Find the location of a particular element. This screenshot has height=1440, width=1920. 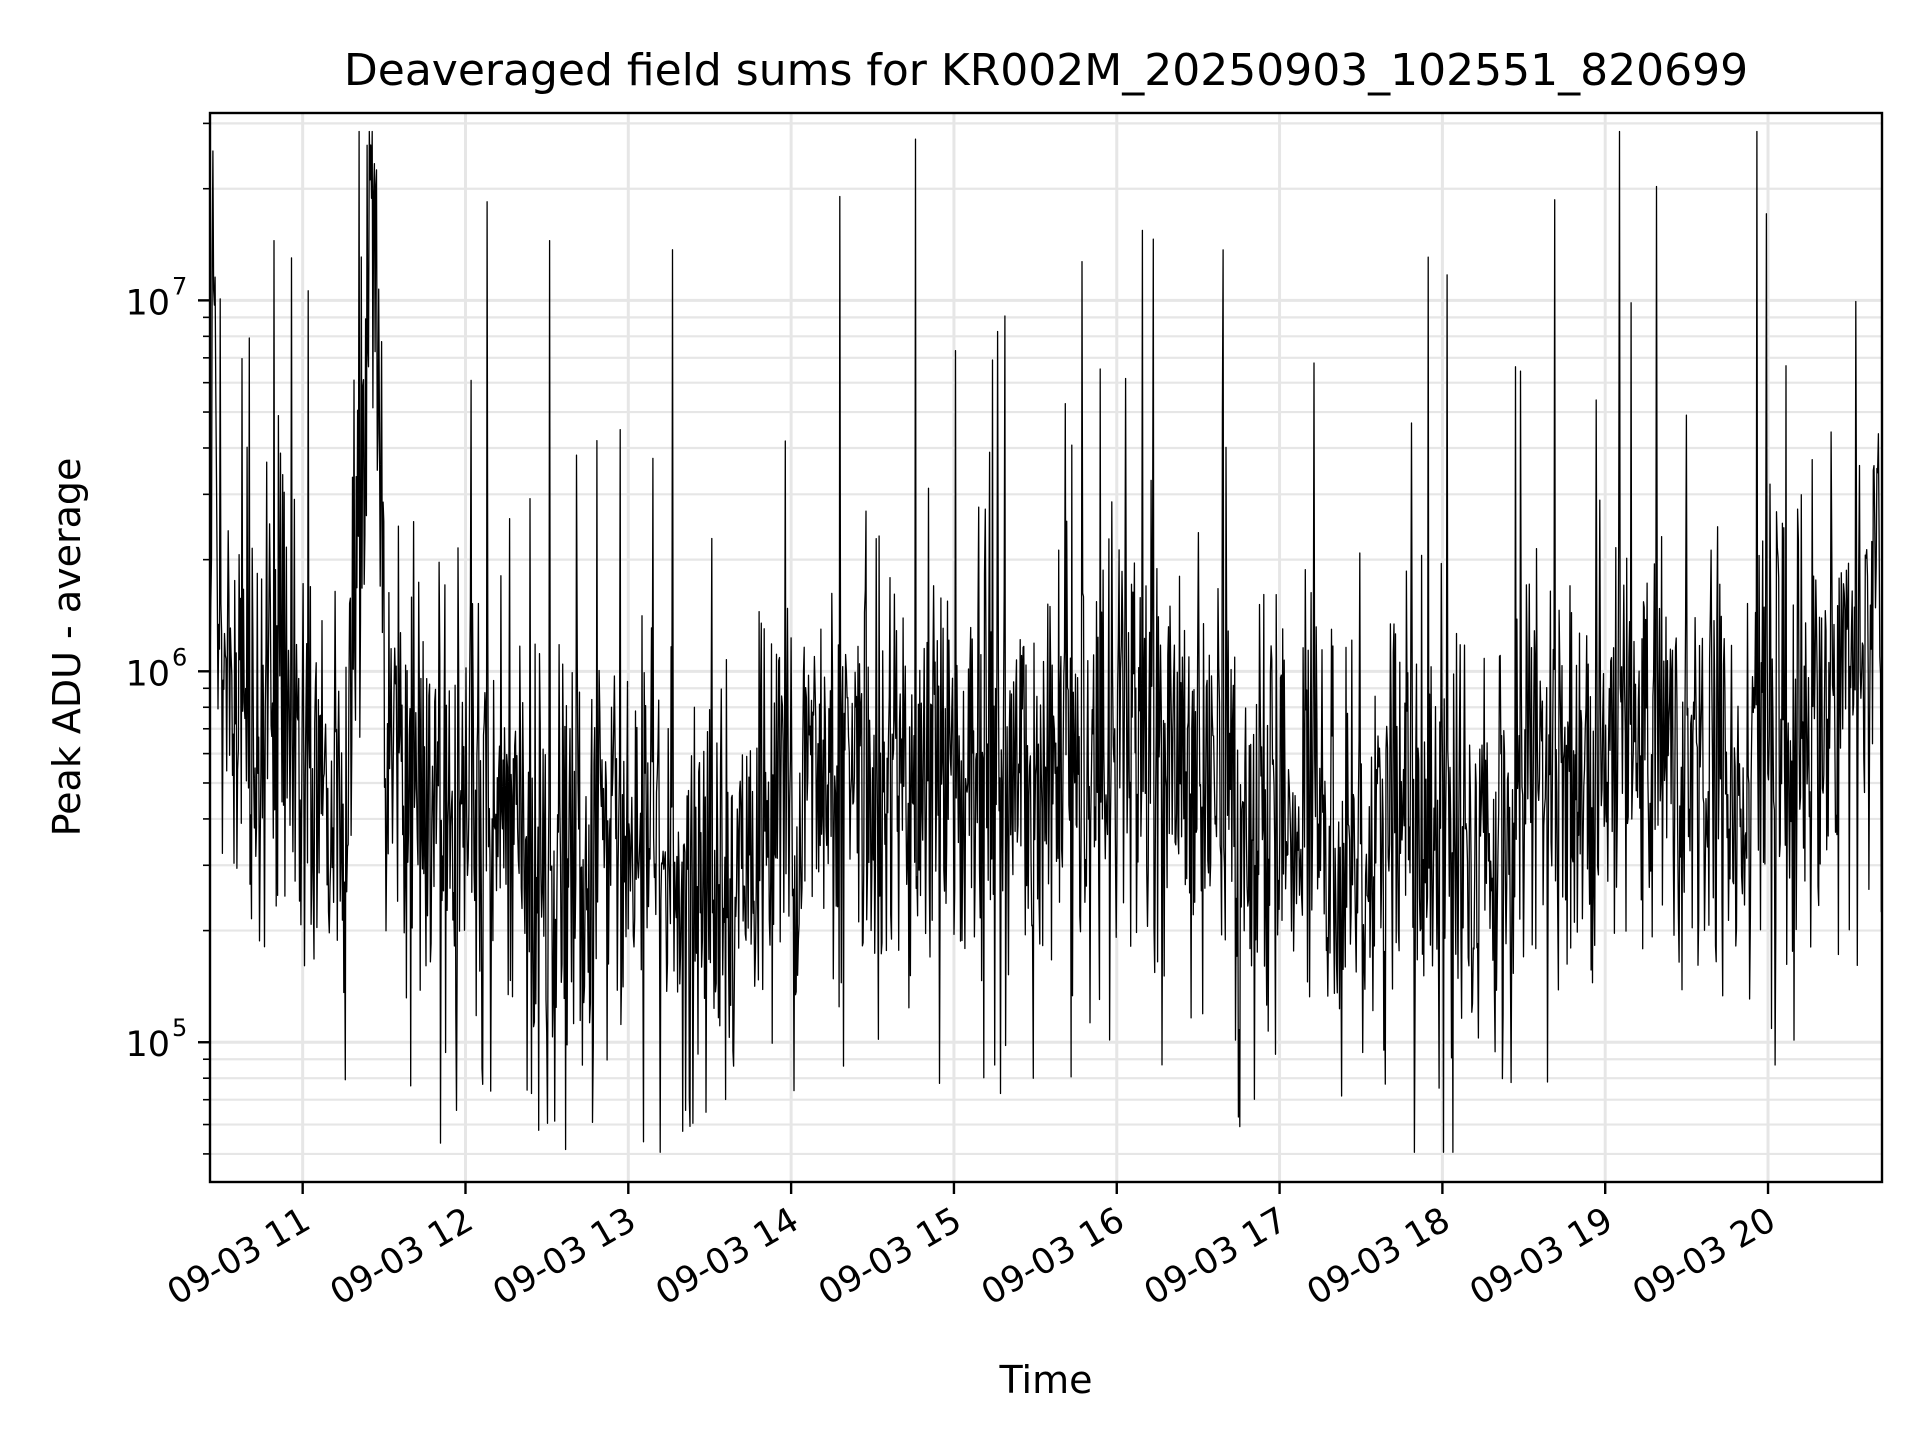

x-tick-label: 09-03 20 is located at coordinates (1704, 1256).